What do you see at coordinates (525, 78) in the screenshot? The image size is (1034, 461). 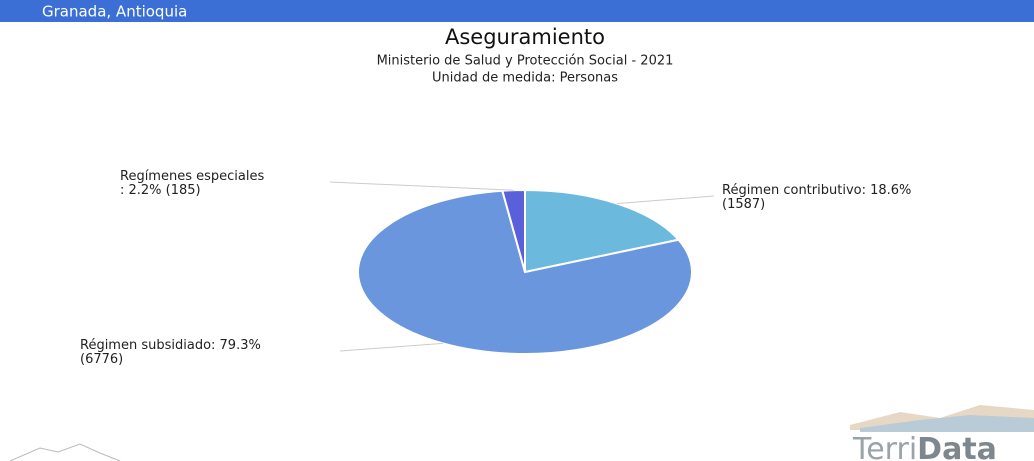 I see `chart-subtitle: Unidad de medida: Personas` at bounding box center [525, 78].